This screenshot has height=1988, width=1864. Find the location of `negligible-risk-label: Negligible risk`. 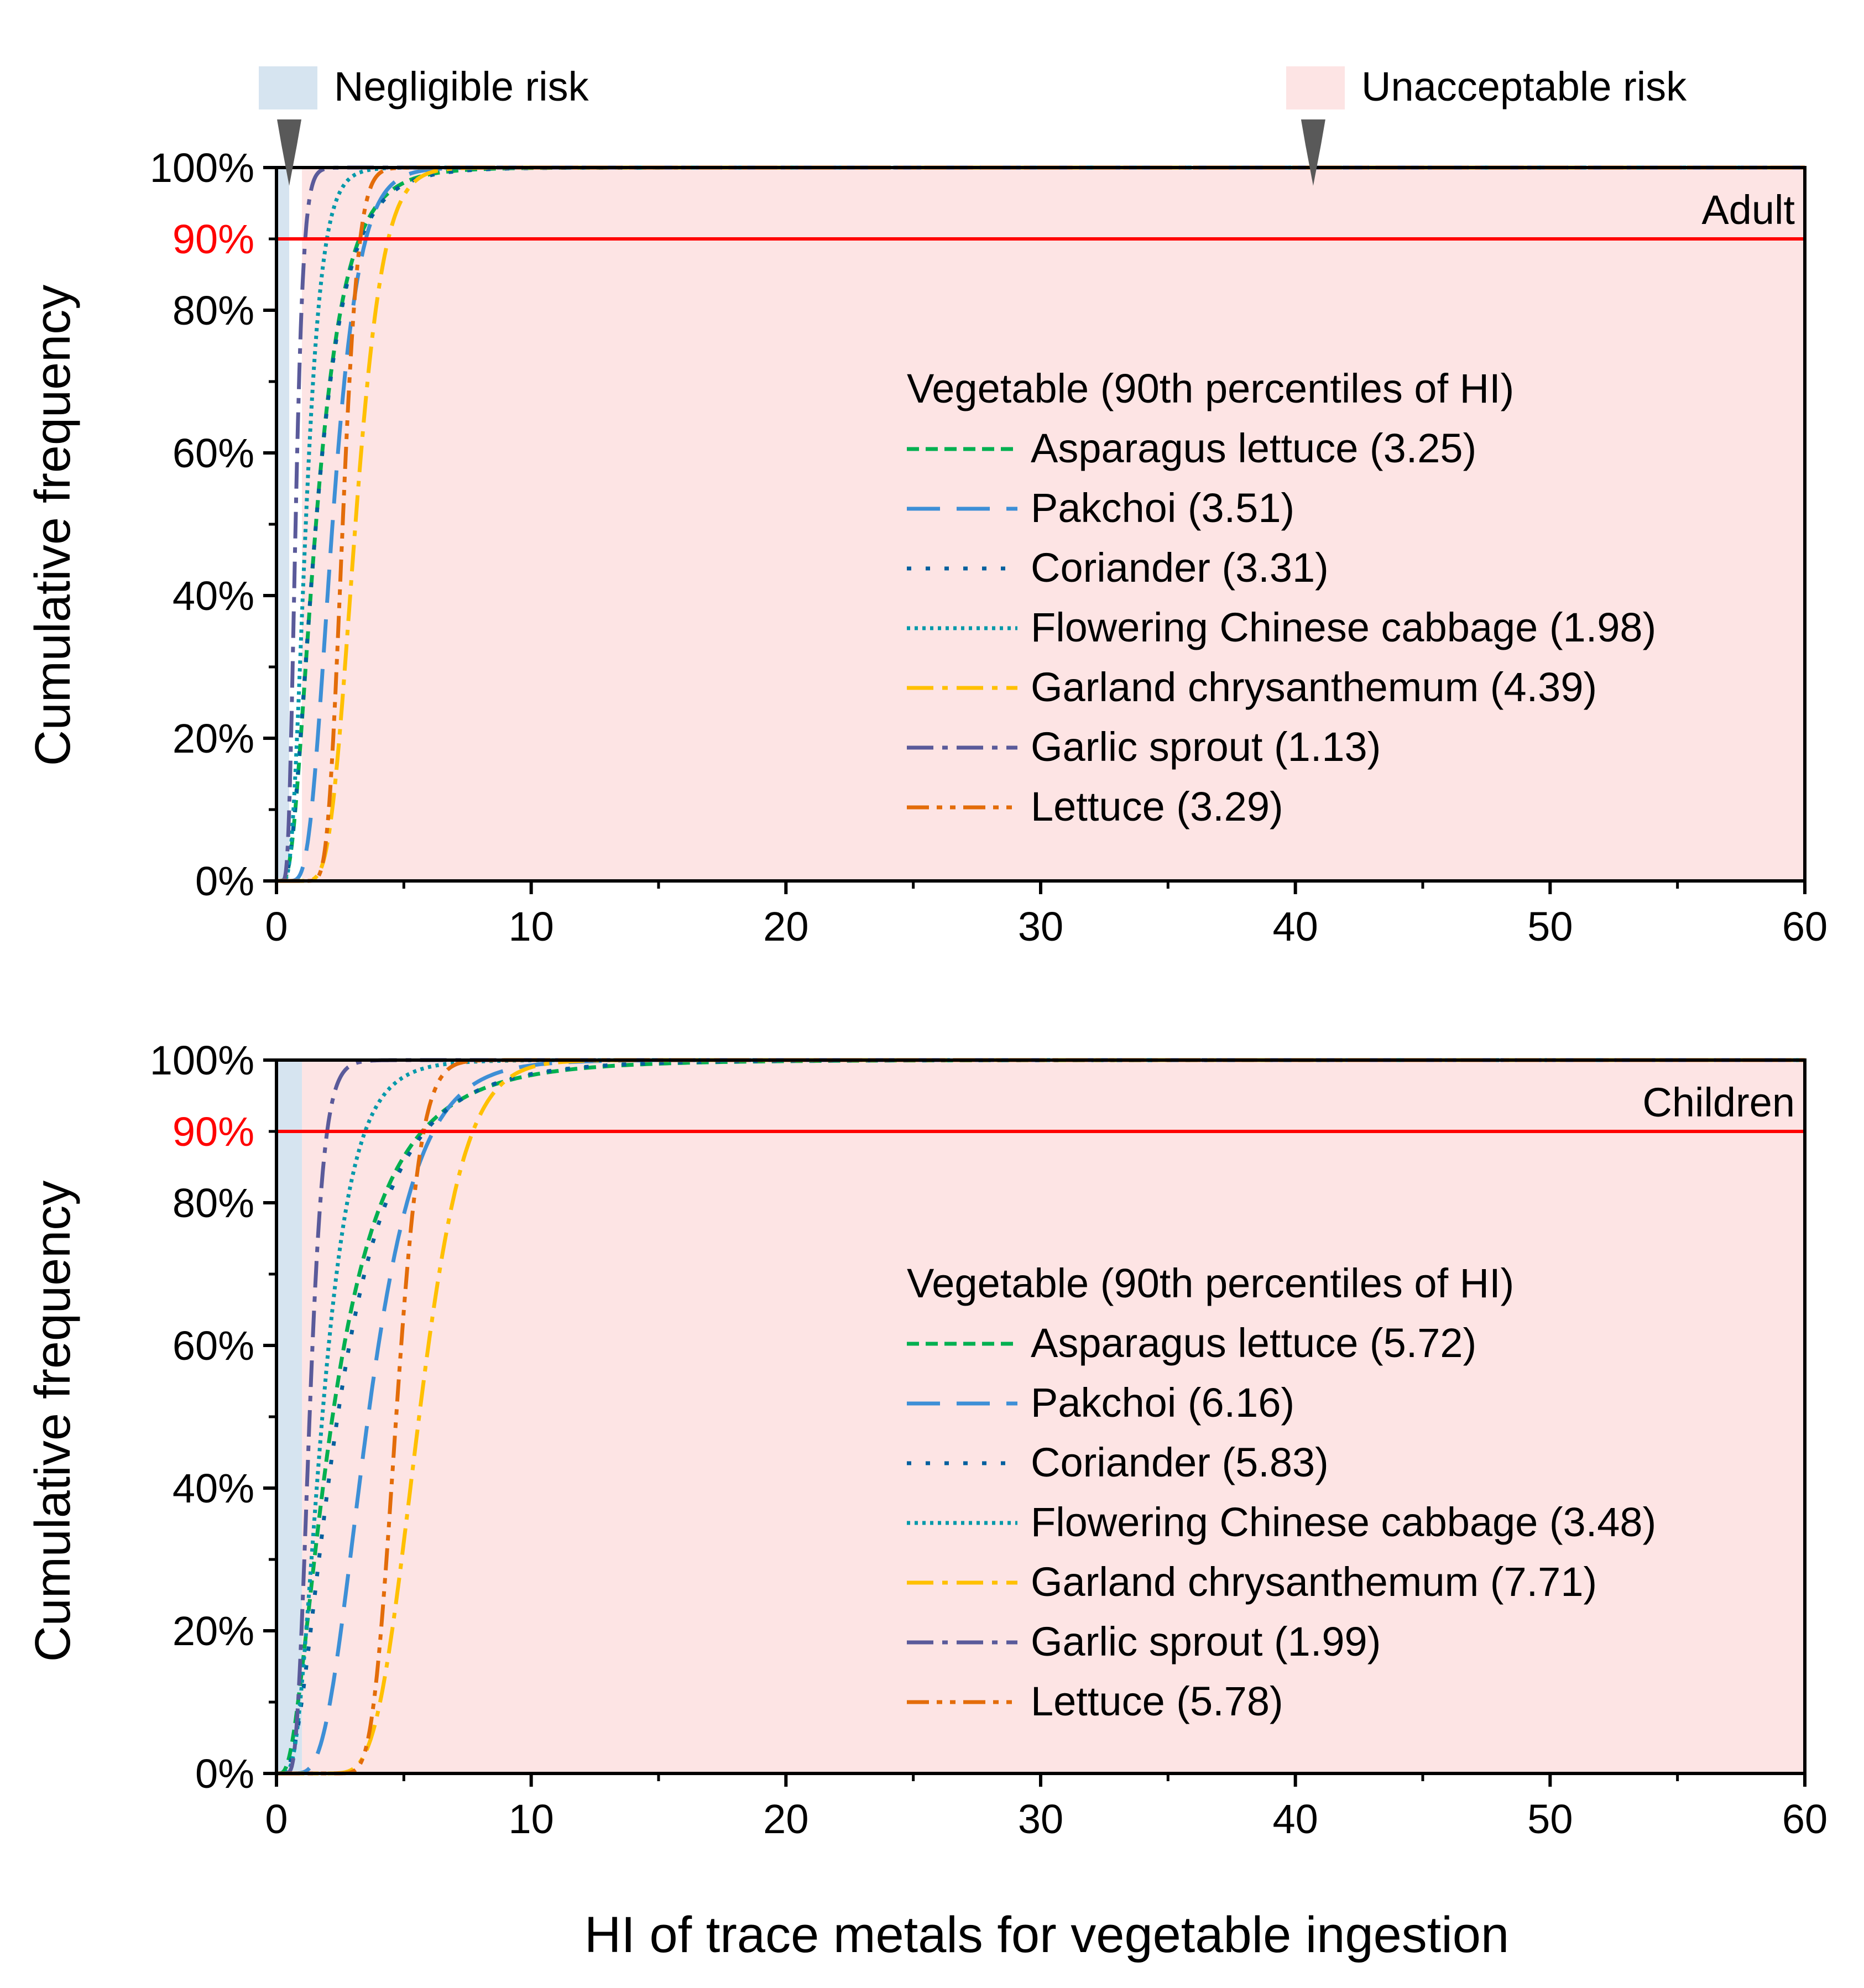

negligible-risk-label: Negligible risk is located at coordinates (461, 87).